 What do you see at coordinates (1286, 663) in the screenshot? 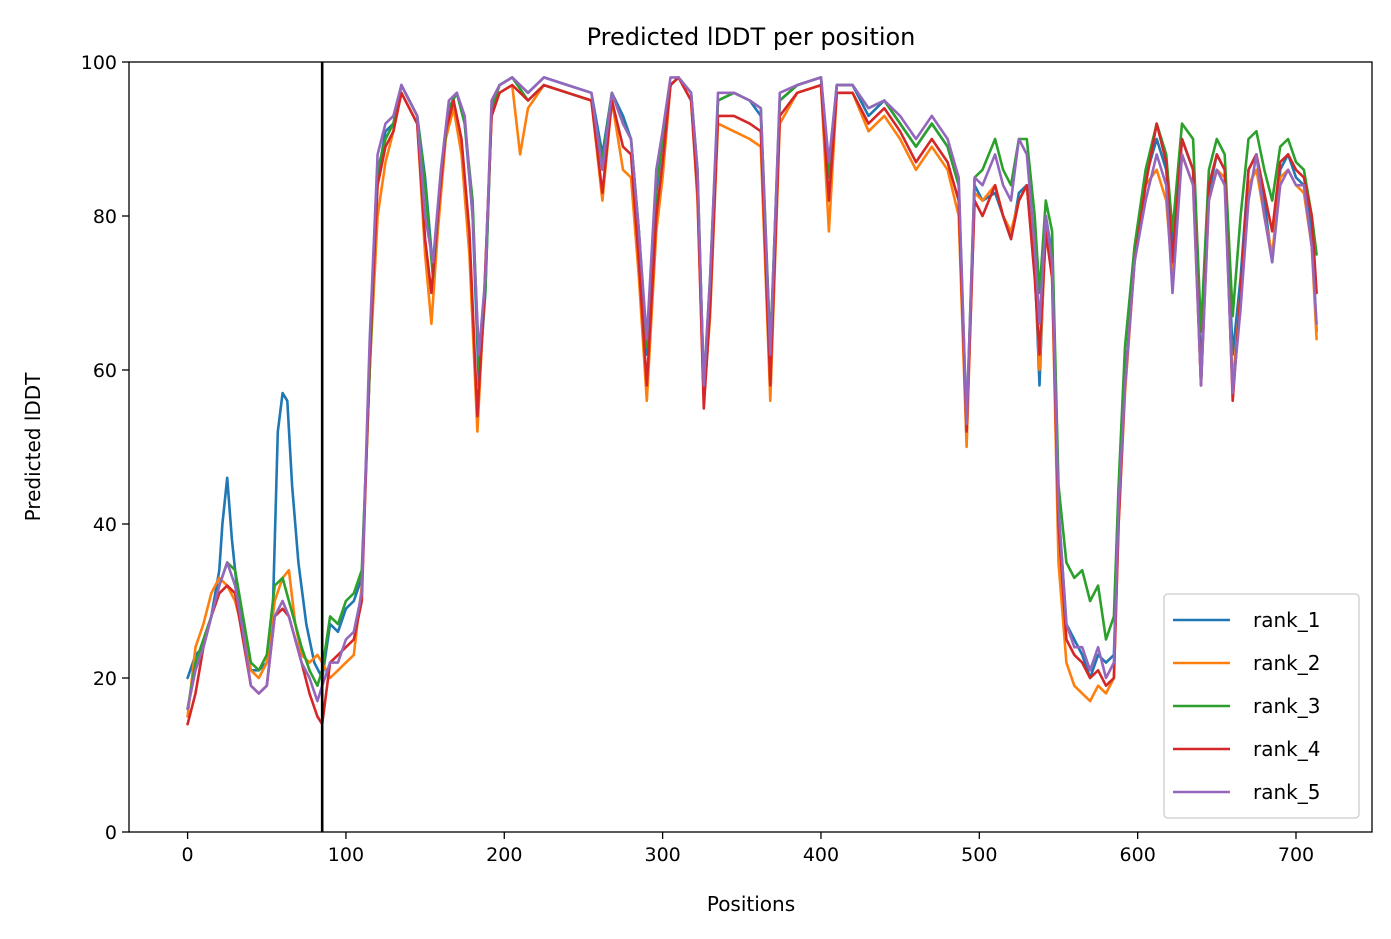
I see `legend-label-rank-2: rank_2` at bounding box center [1286, 663].